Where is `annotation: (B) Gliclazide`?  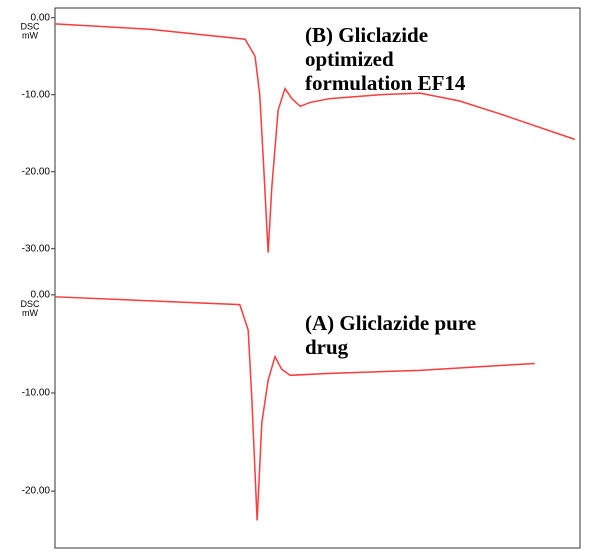
annotation: (B) Gliclazide is located at coordinates (366, 35).